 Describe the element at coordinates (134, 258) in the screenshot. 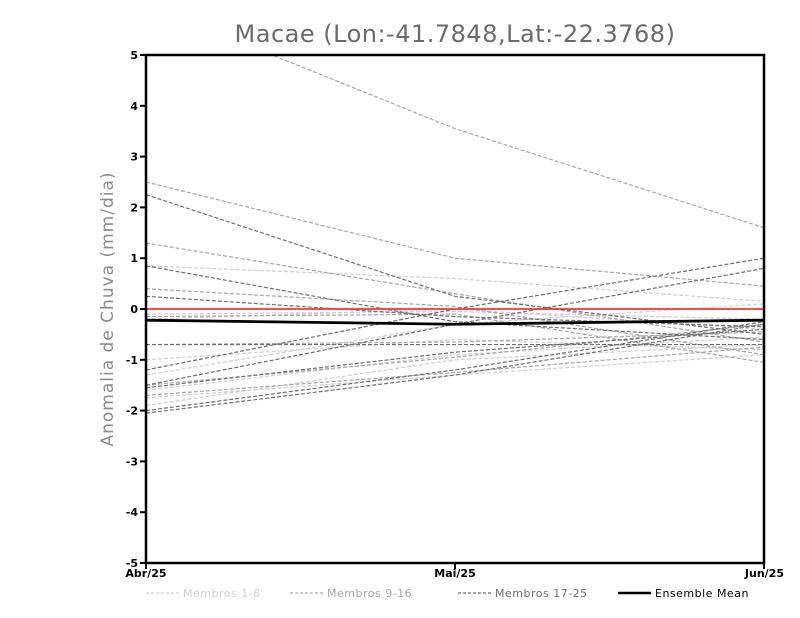

I see `y-tick-label: 1` at that location.